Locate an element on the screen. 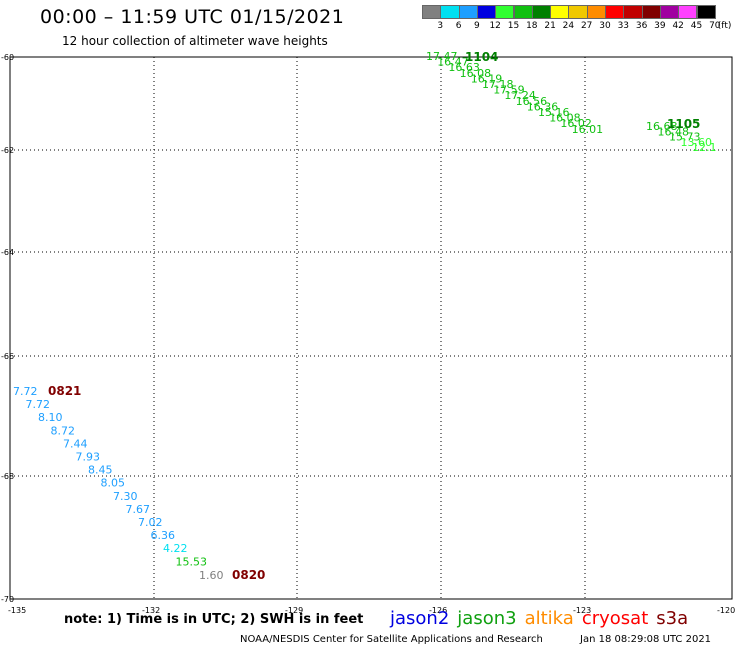 The height and width of the screenshot is (650, 740). legend-label: 12 is located at coordinates (495, 26).